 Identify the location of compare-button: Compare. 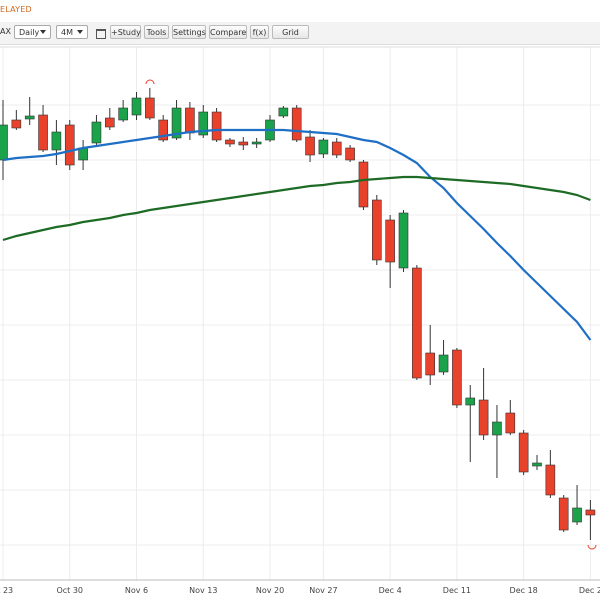
(228, 32).